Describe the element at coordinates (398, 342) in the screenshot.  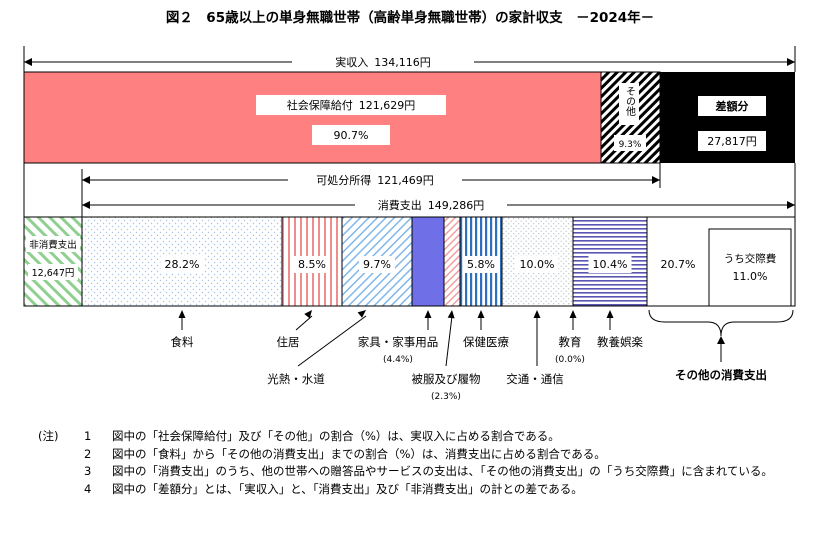
I see `category-label-furniture: 家具・家事用品` at that location.